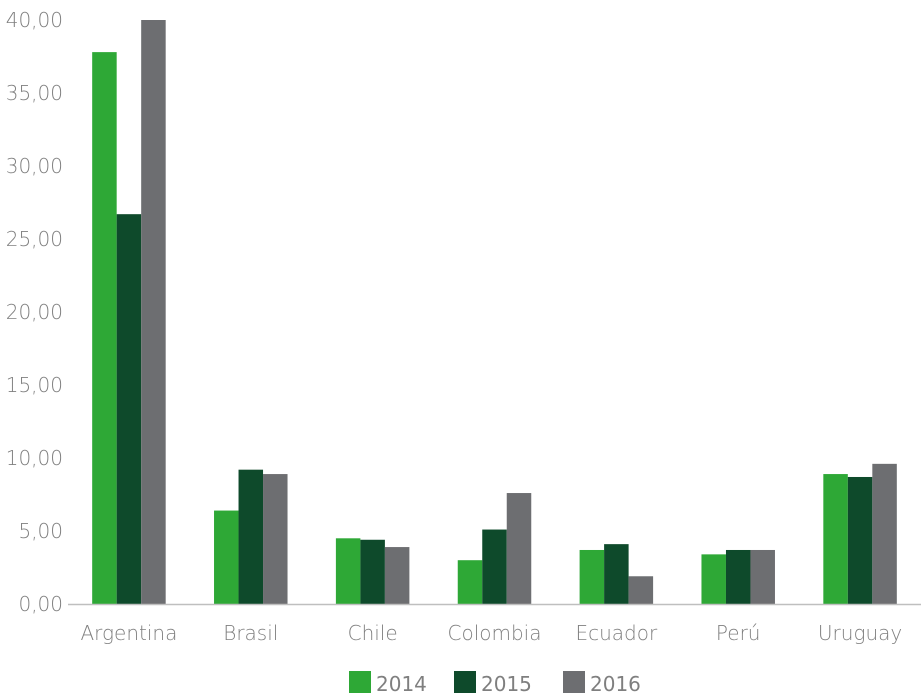 This screenshot has height=693, width=921. What do you see at coordinates (860, 633) in the screenshot?
I see `x-tick-label: Uruguay` at bounding box center [860, 633].